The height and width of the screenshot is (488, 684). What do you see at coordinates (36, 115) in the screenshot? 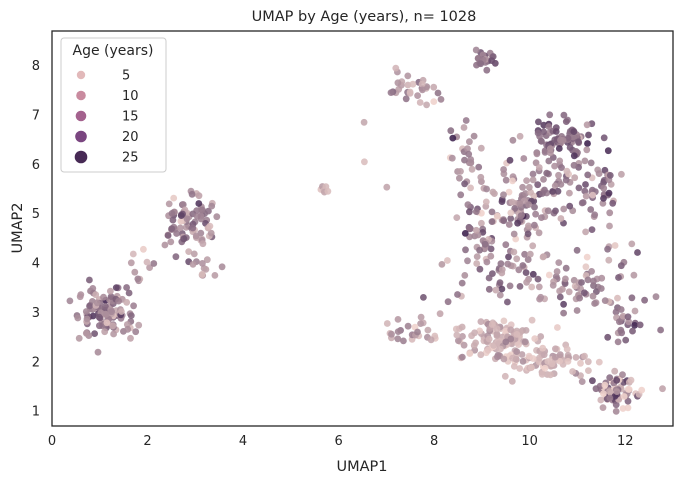
I see `y-tick-label: 7` at bounding box center [36, 115].